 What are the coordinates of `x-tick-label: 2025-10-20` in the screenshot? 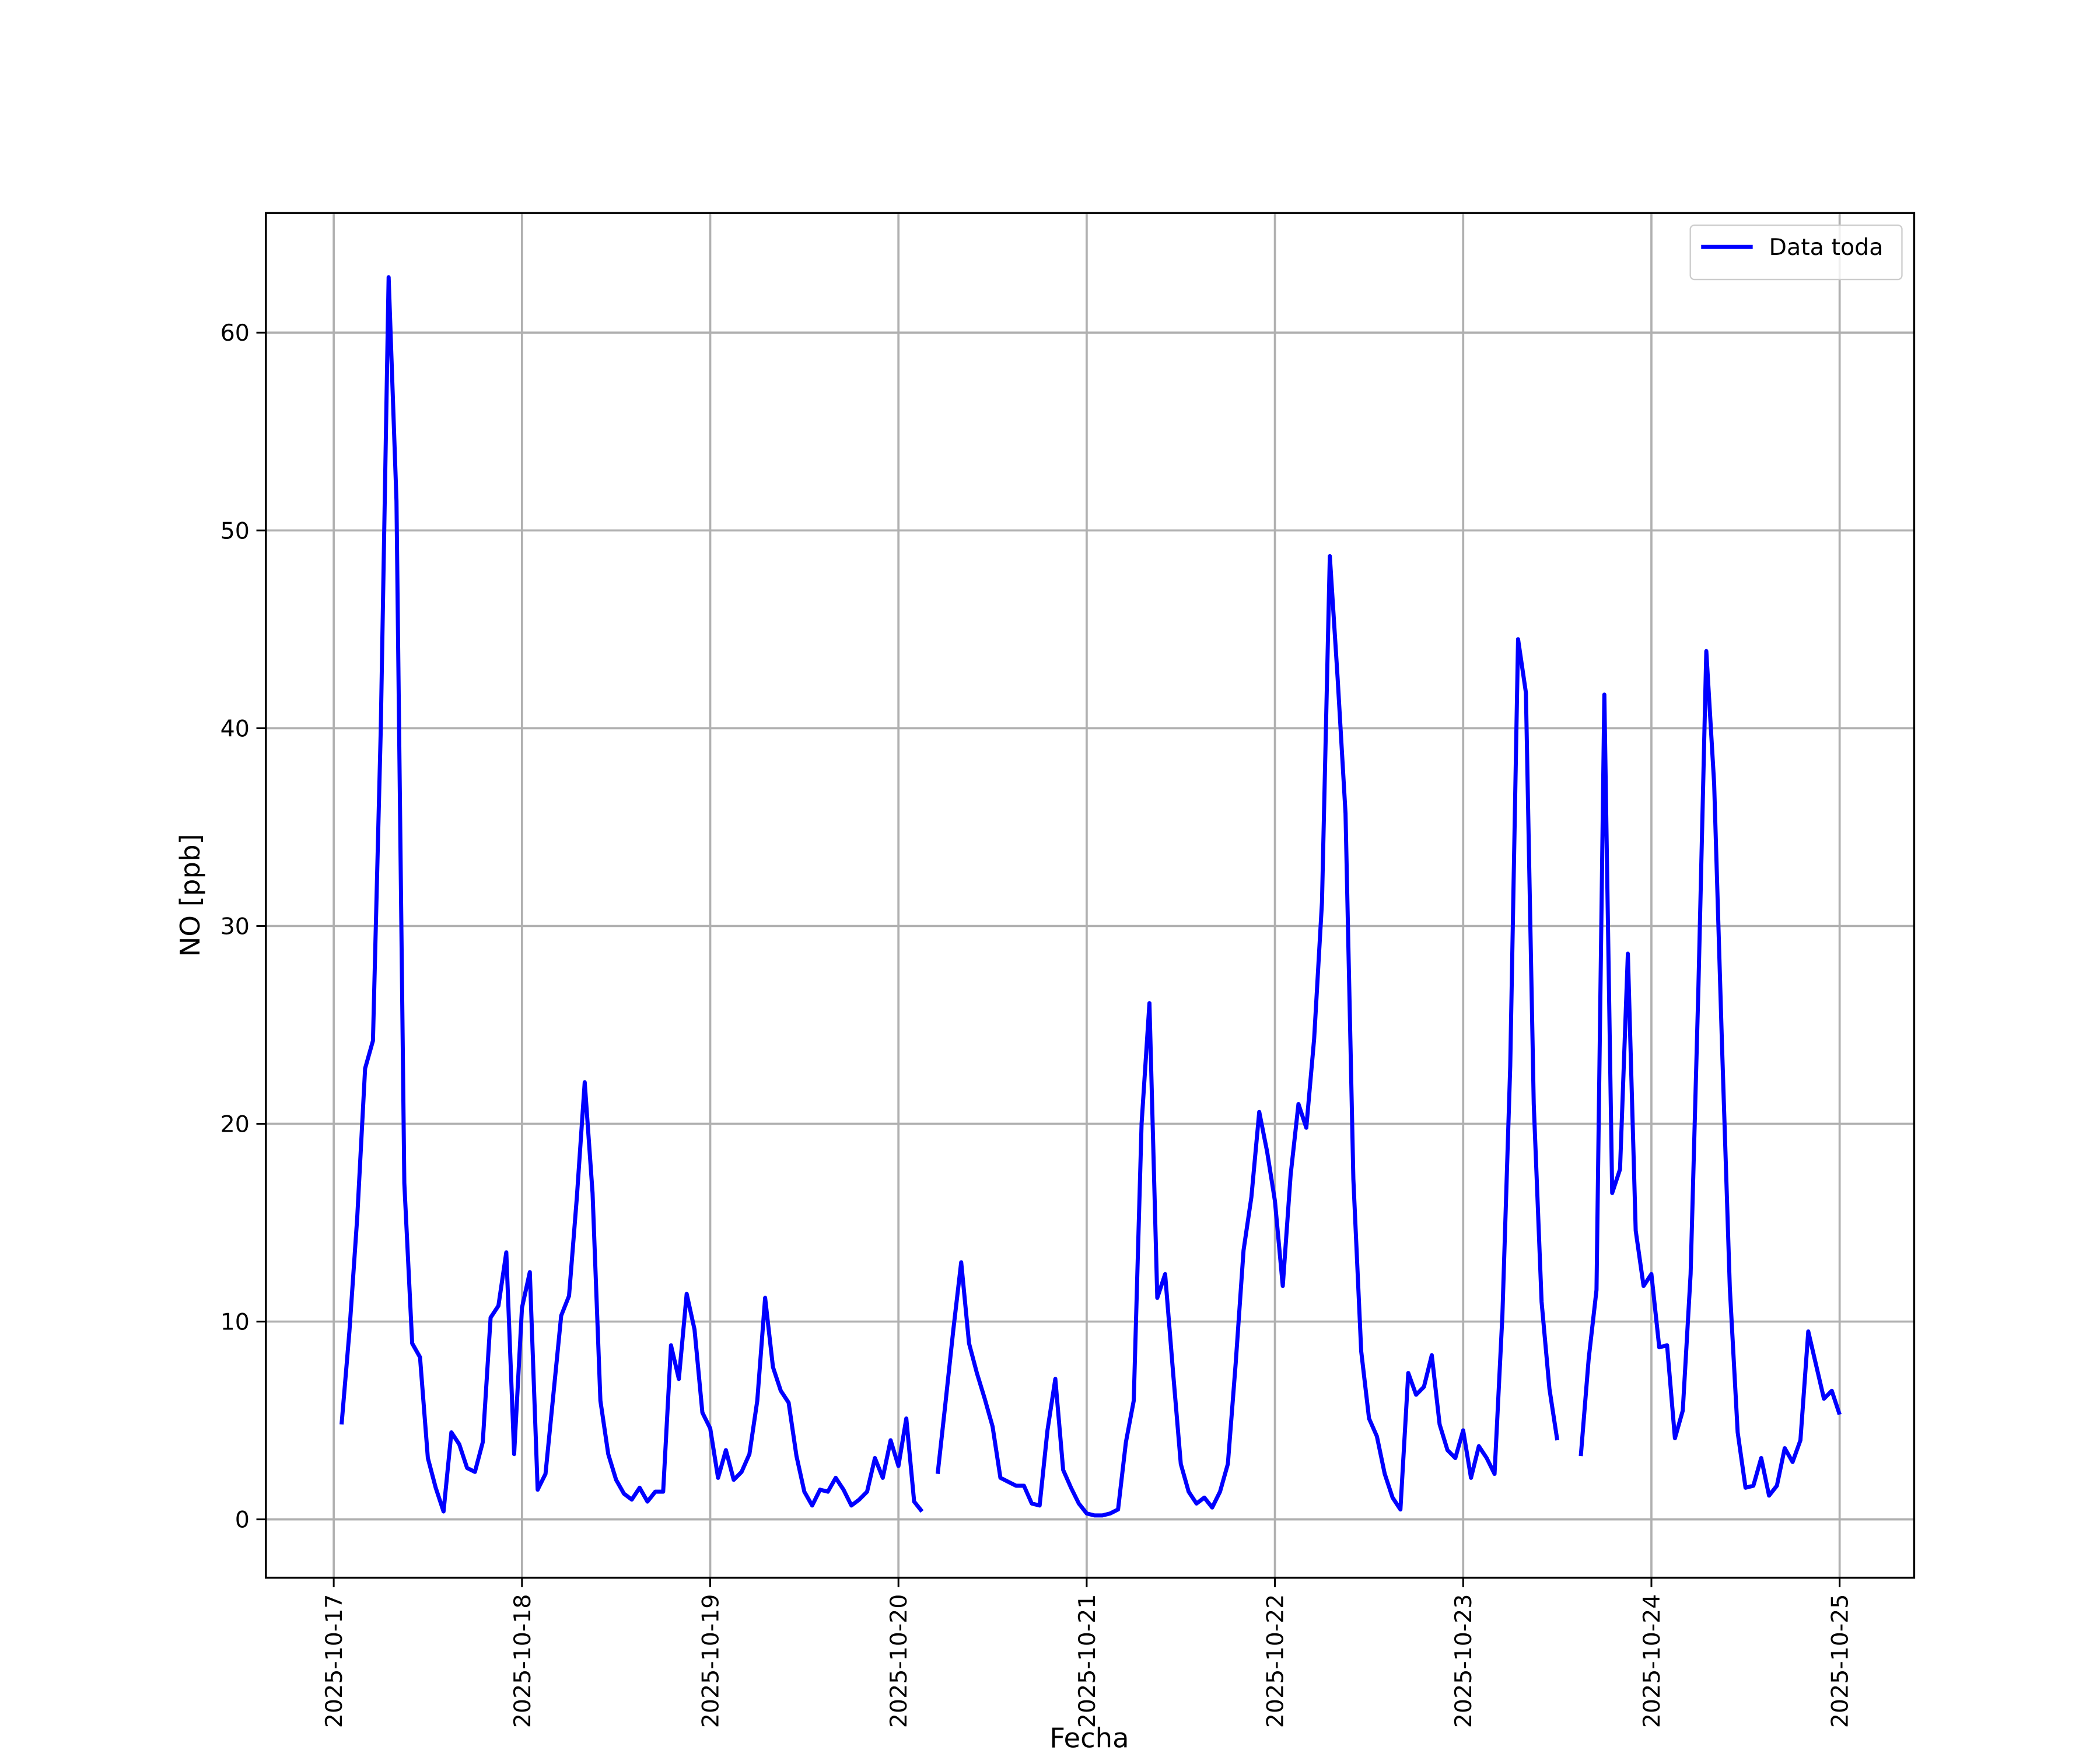 It's located at (899, 1661).